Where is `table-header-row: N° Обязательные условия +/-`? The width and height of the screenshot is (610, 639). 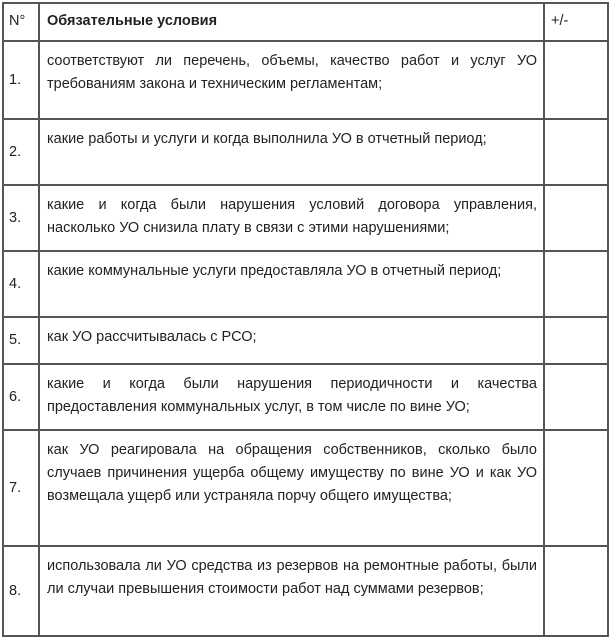 table-header-row: N° Обязательные условия +/- is located at coordinates (305, 22).